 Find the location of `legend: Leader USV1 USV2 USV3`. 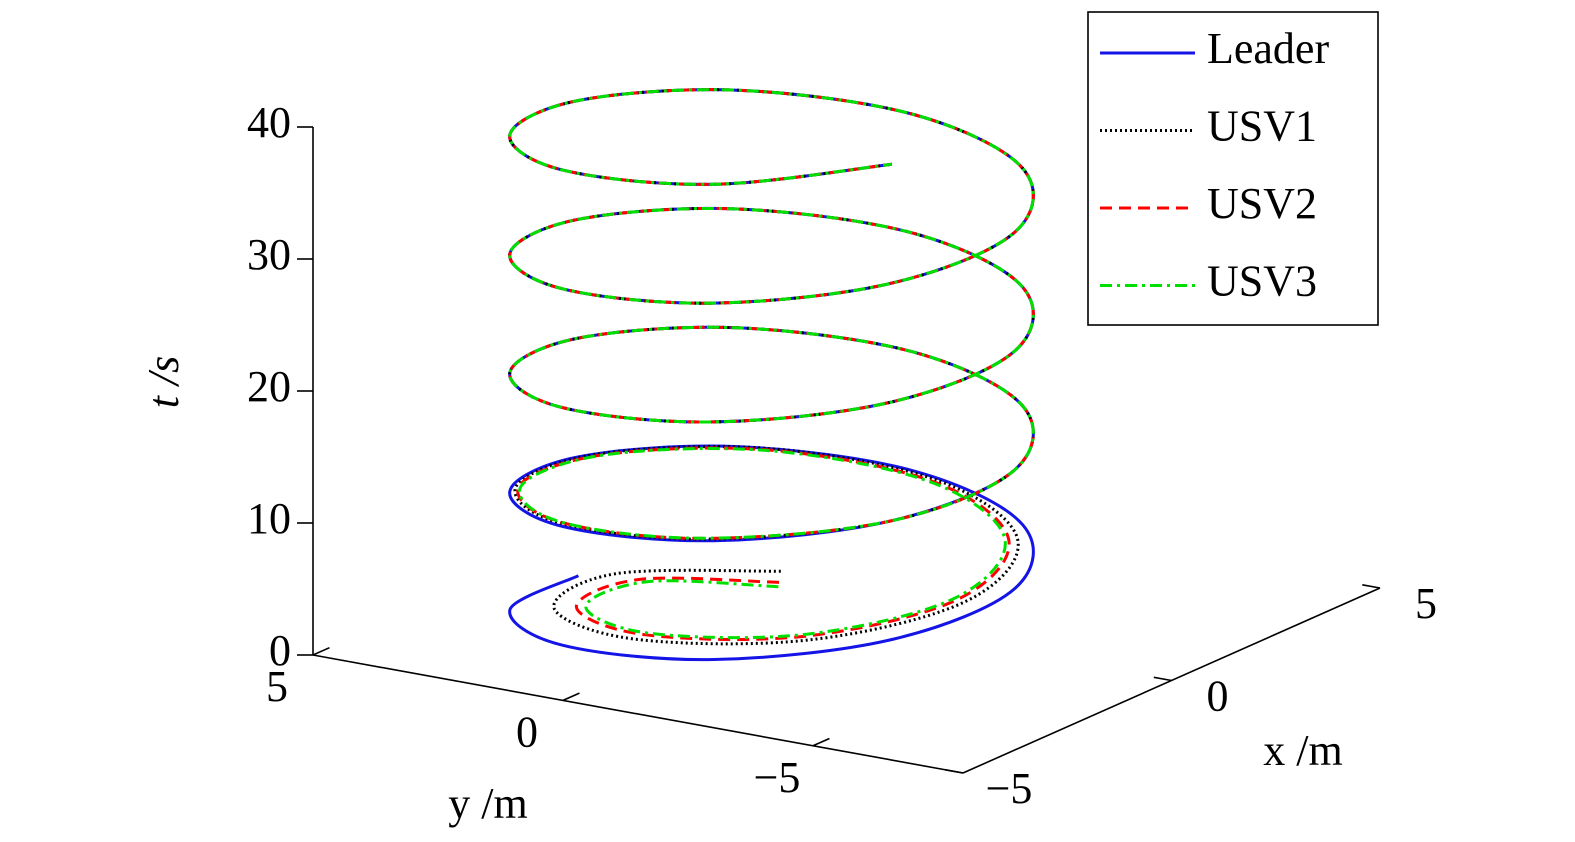

legend: Leader USV1 USV2 USV3 is located at coordinates (1233, 168).